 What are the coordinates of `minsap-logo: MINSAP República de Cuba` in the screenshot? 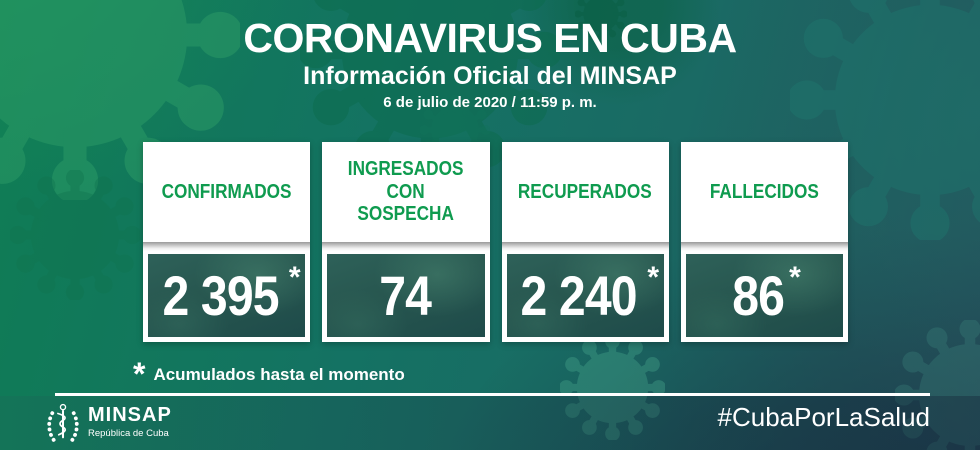 It's located at (109, 422).